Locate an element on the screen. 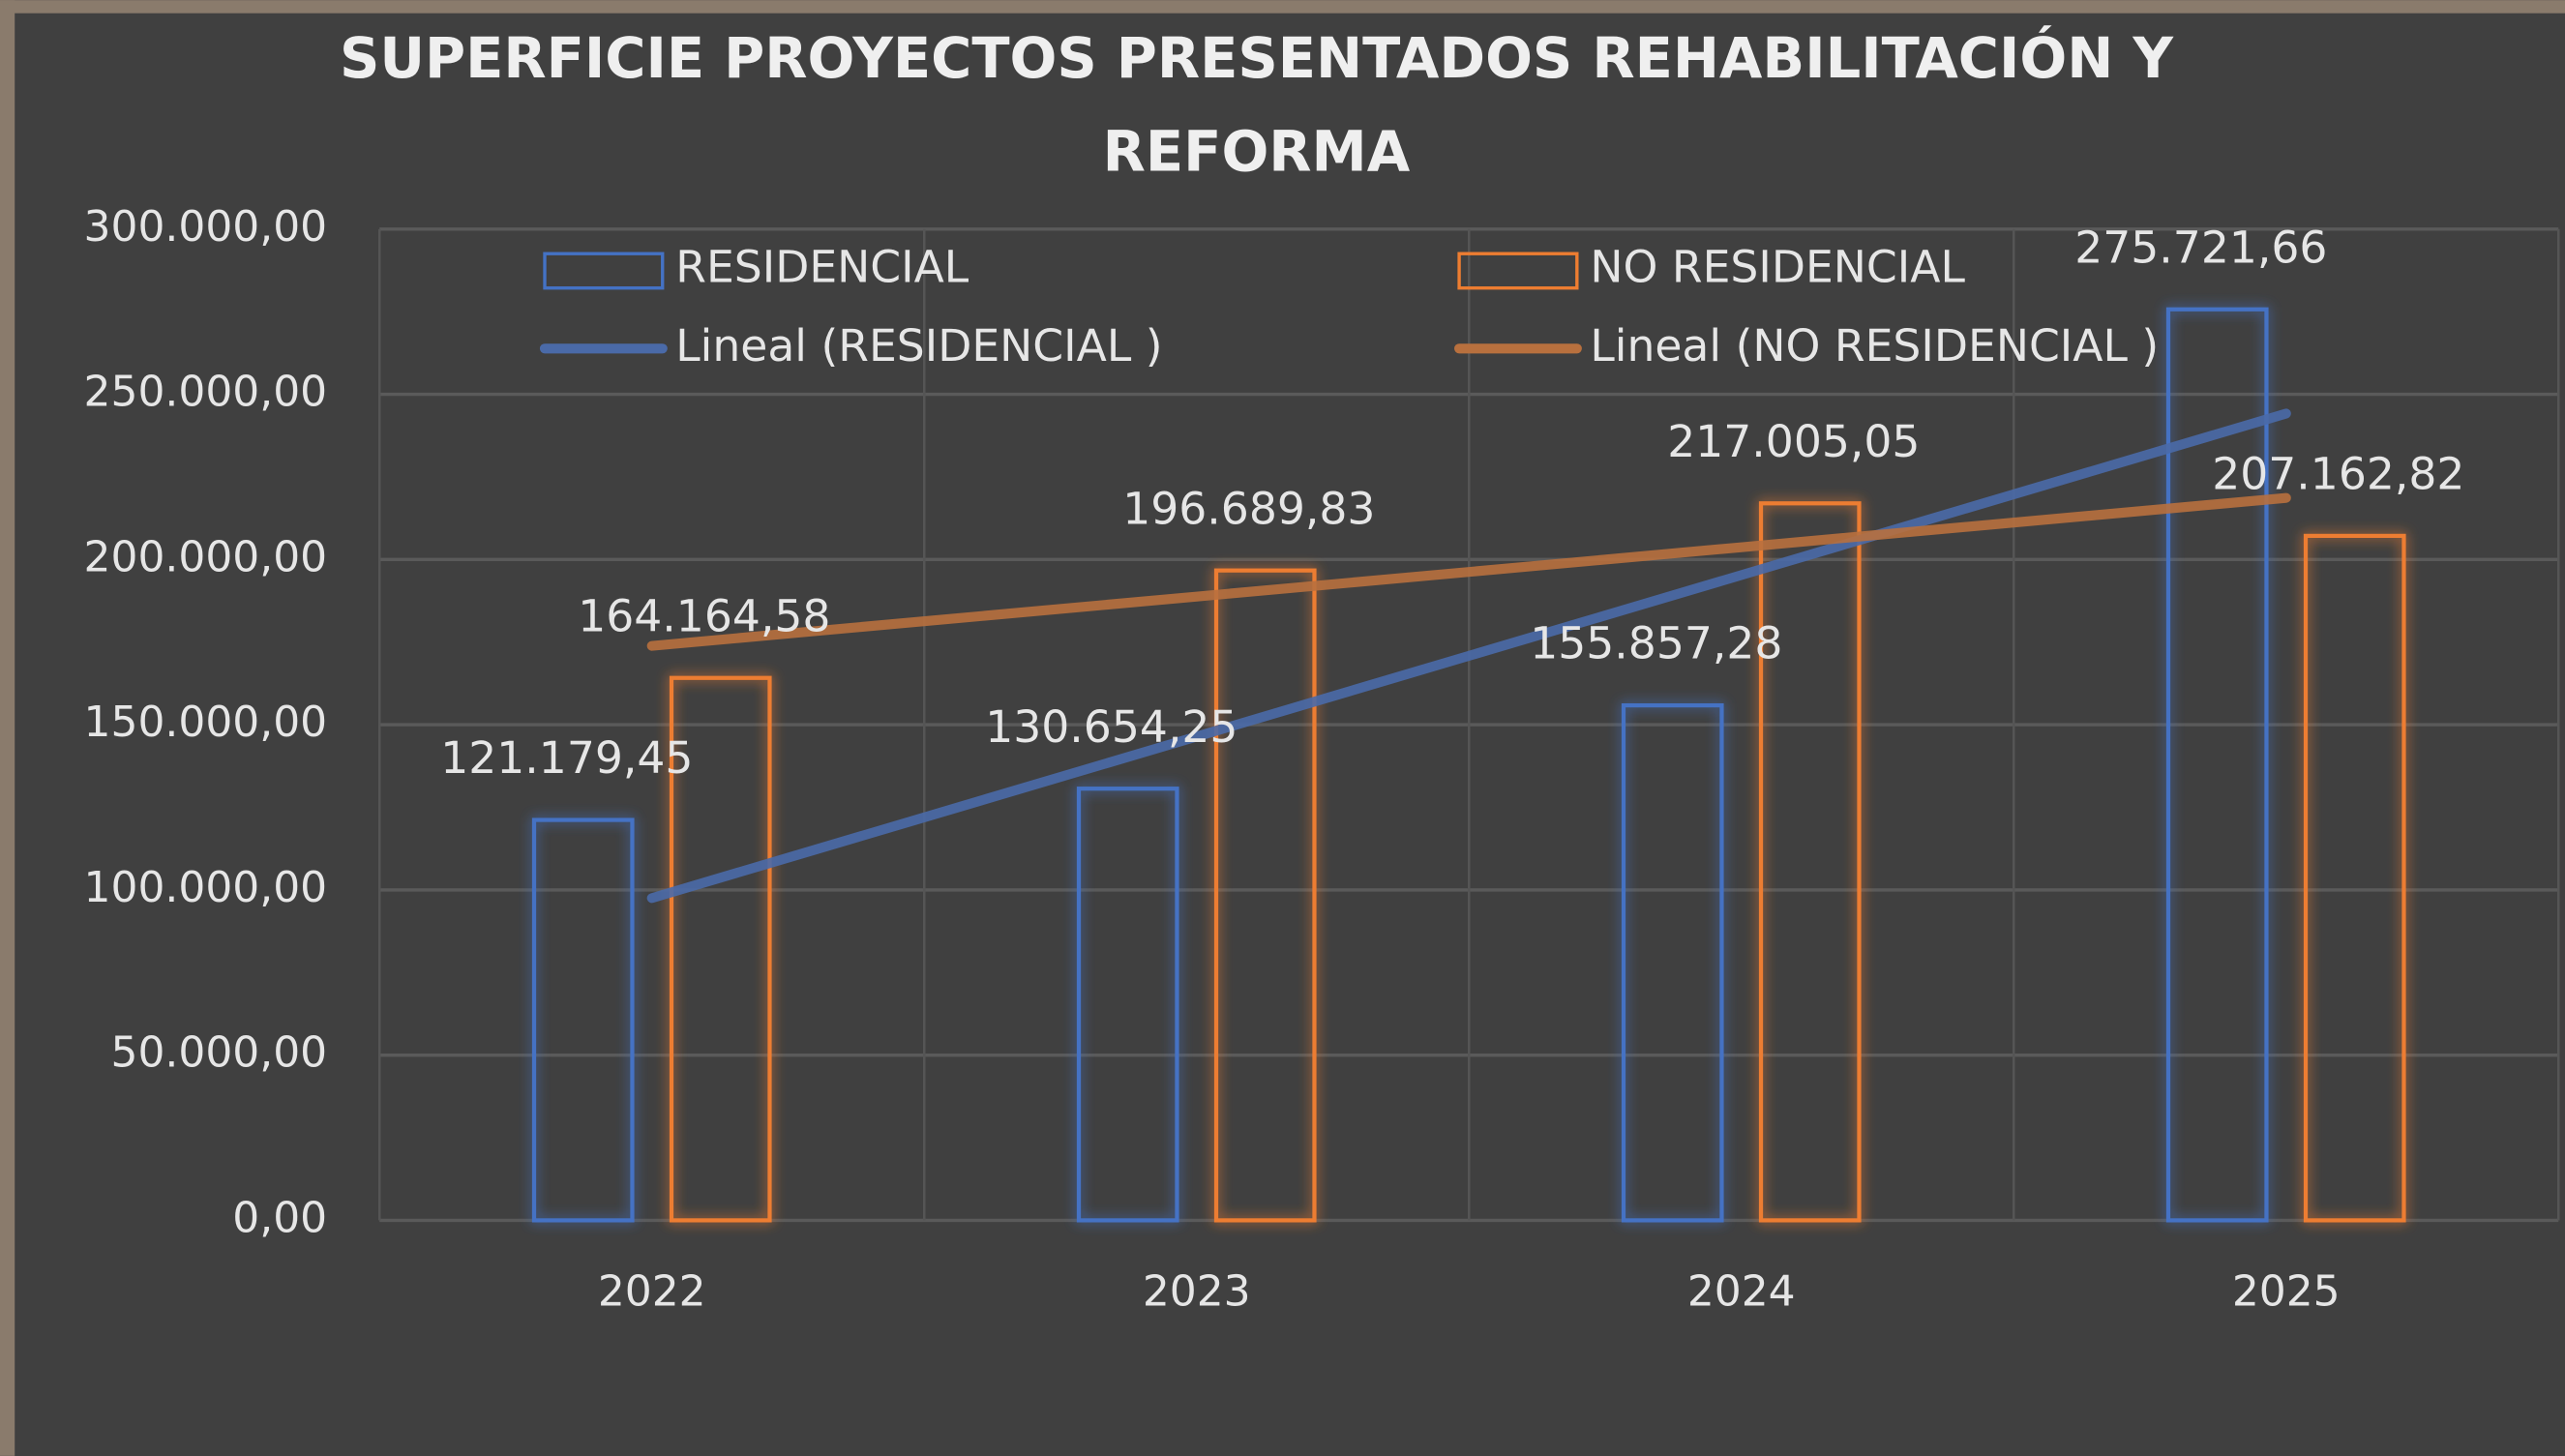  data-label: 121.179,45 is located at coordinates (566, 758).